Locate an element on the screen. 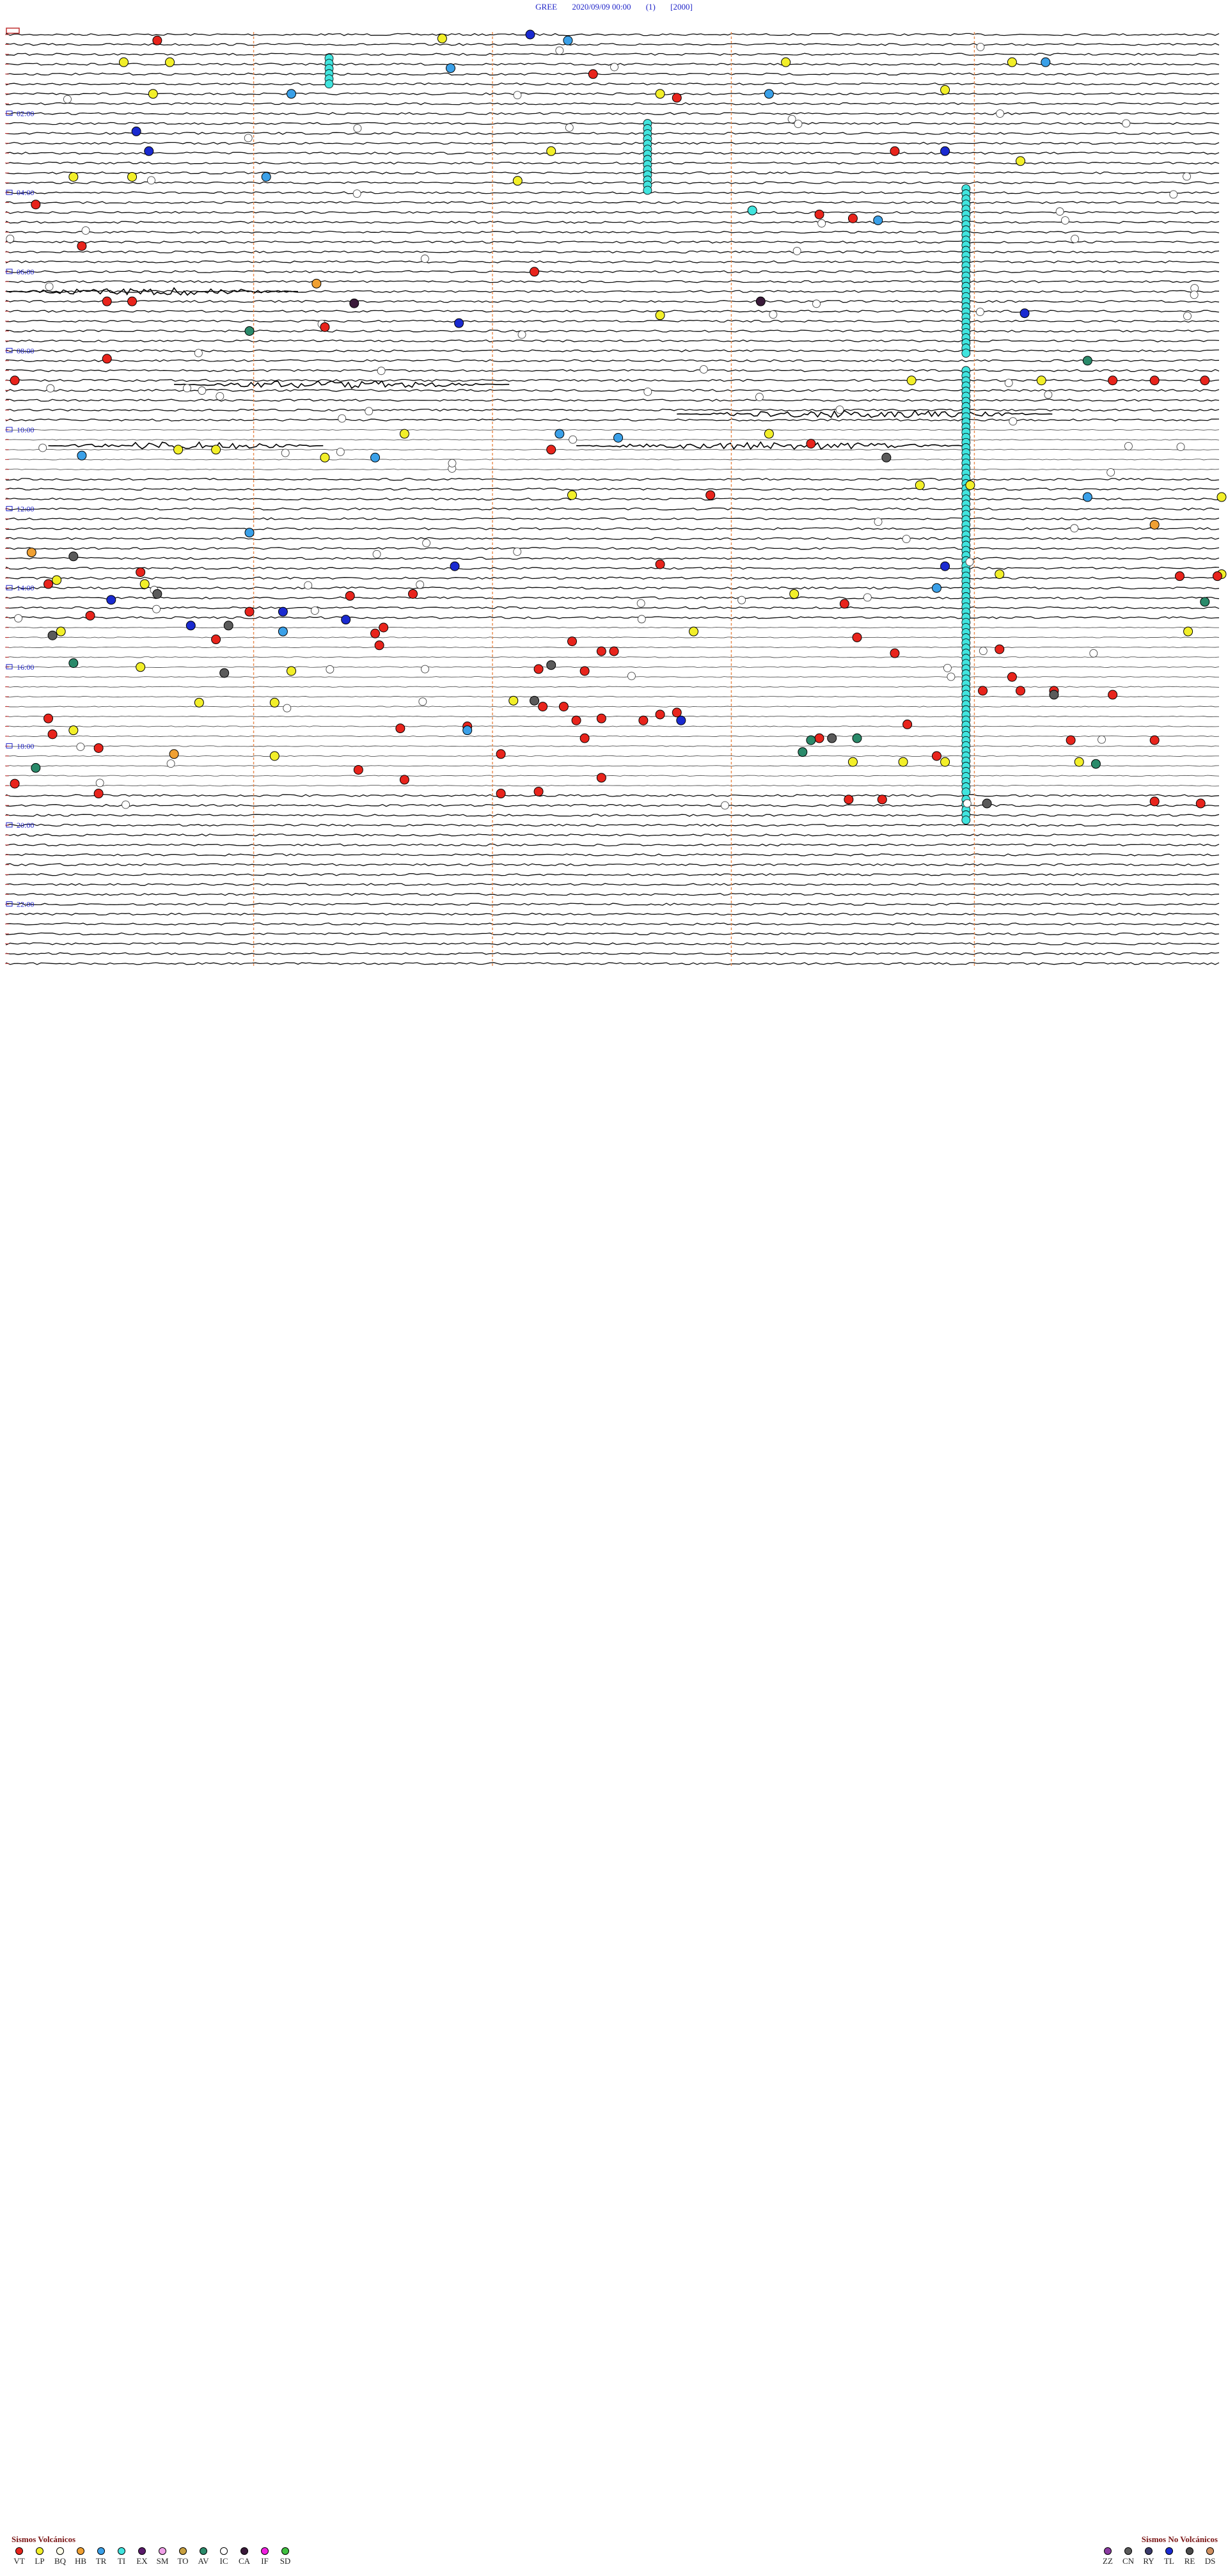 The width and height of the screenshot is (1228, 2576). legend-code: SD is located at coordinates (285, 2561).